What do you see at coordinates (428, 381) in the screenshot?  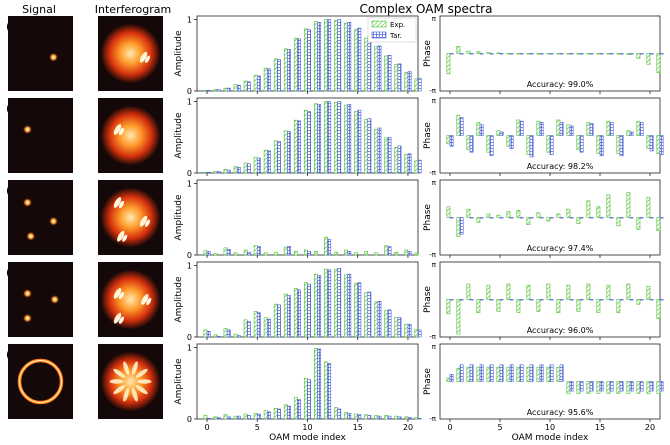 I see `phase-ylabel: Phase` at bounding box center [428, 381].